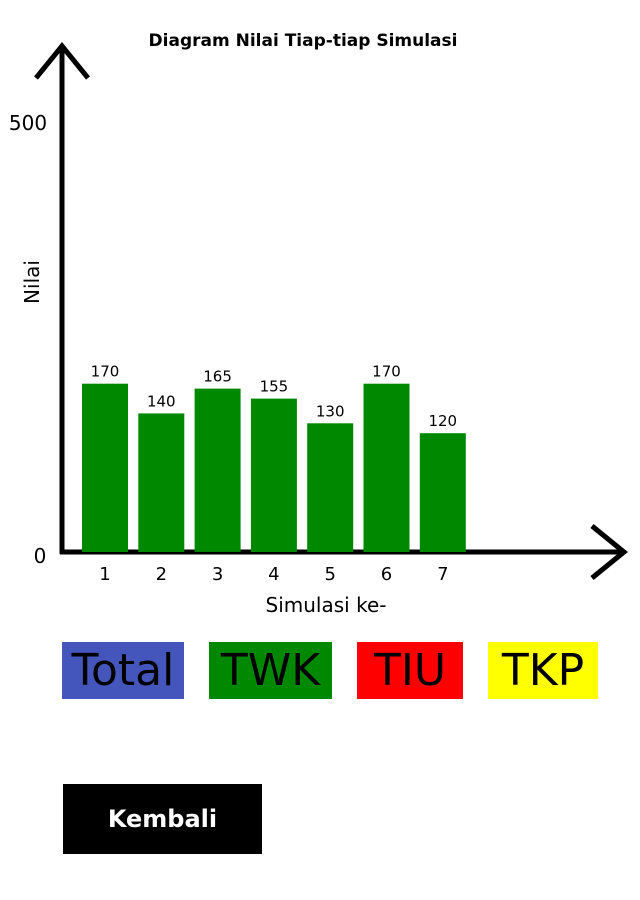 The height and width of the screenshot is (900, 640). What do you see at coordinates (62, 61) in the screenshot?
I see `y-axis-arrowhead` at bounding box center [62, 61].